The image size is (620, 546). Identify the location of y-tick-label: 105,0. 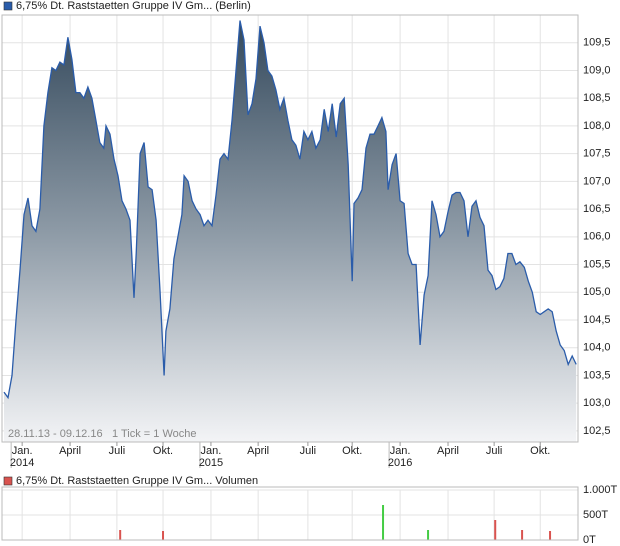
(597, 292).